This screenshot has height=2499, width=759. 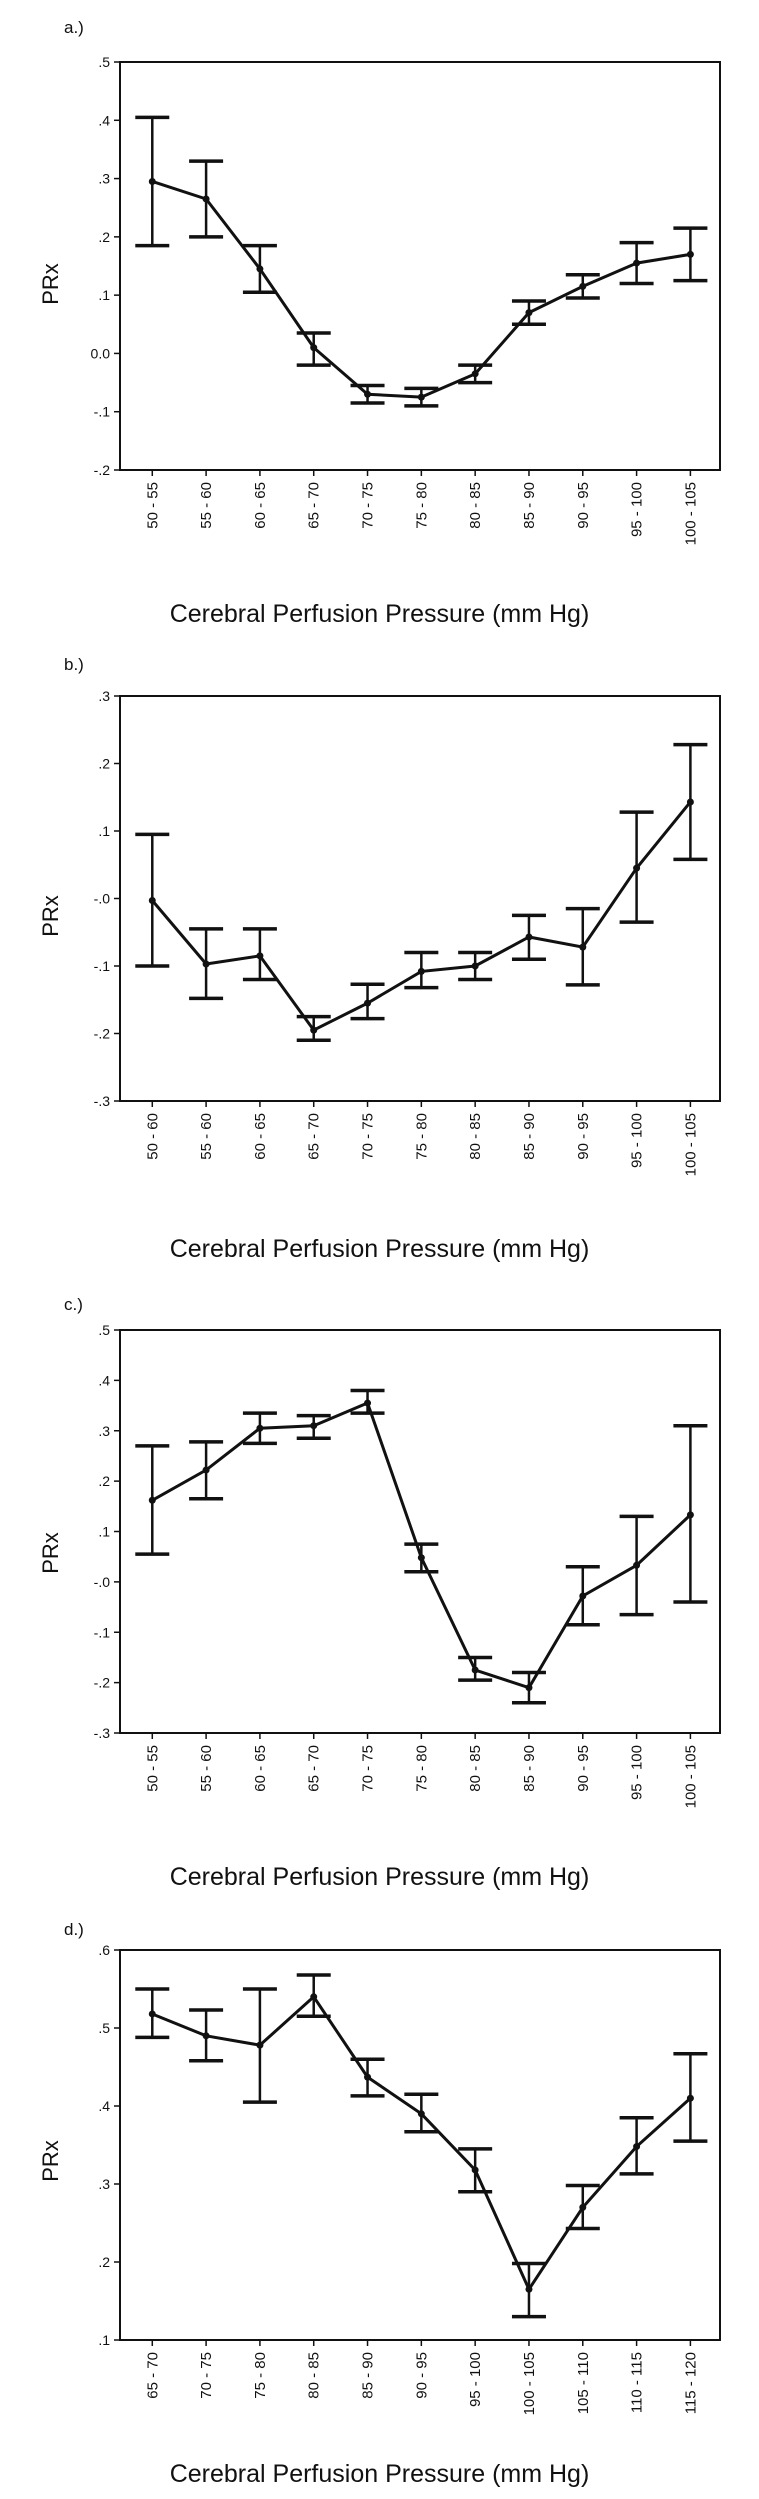 I want to click on y-tick-label: .6, so click(x=104, y=1950).